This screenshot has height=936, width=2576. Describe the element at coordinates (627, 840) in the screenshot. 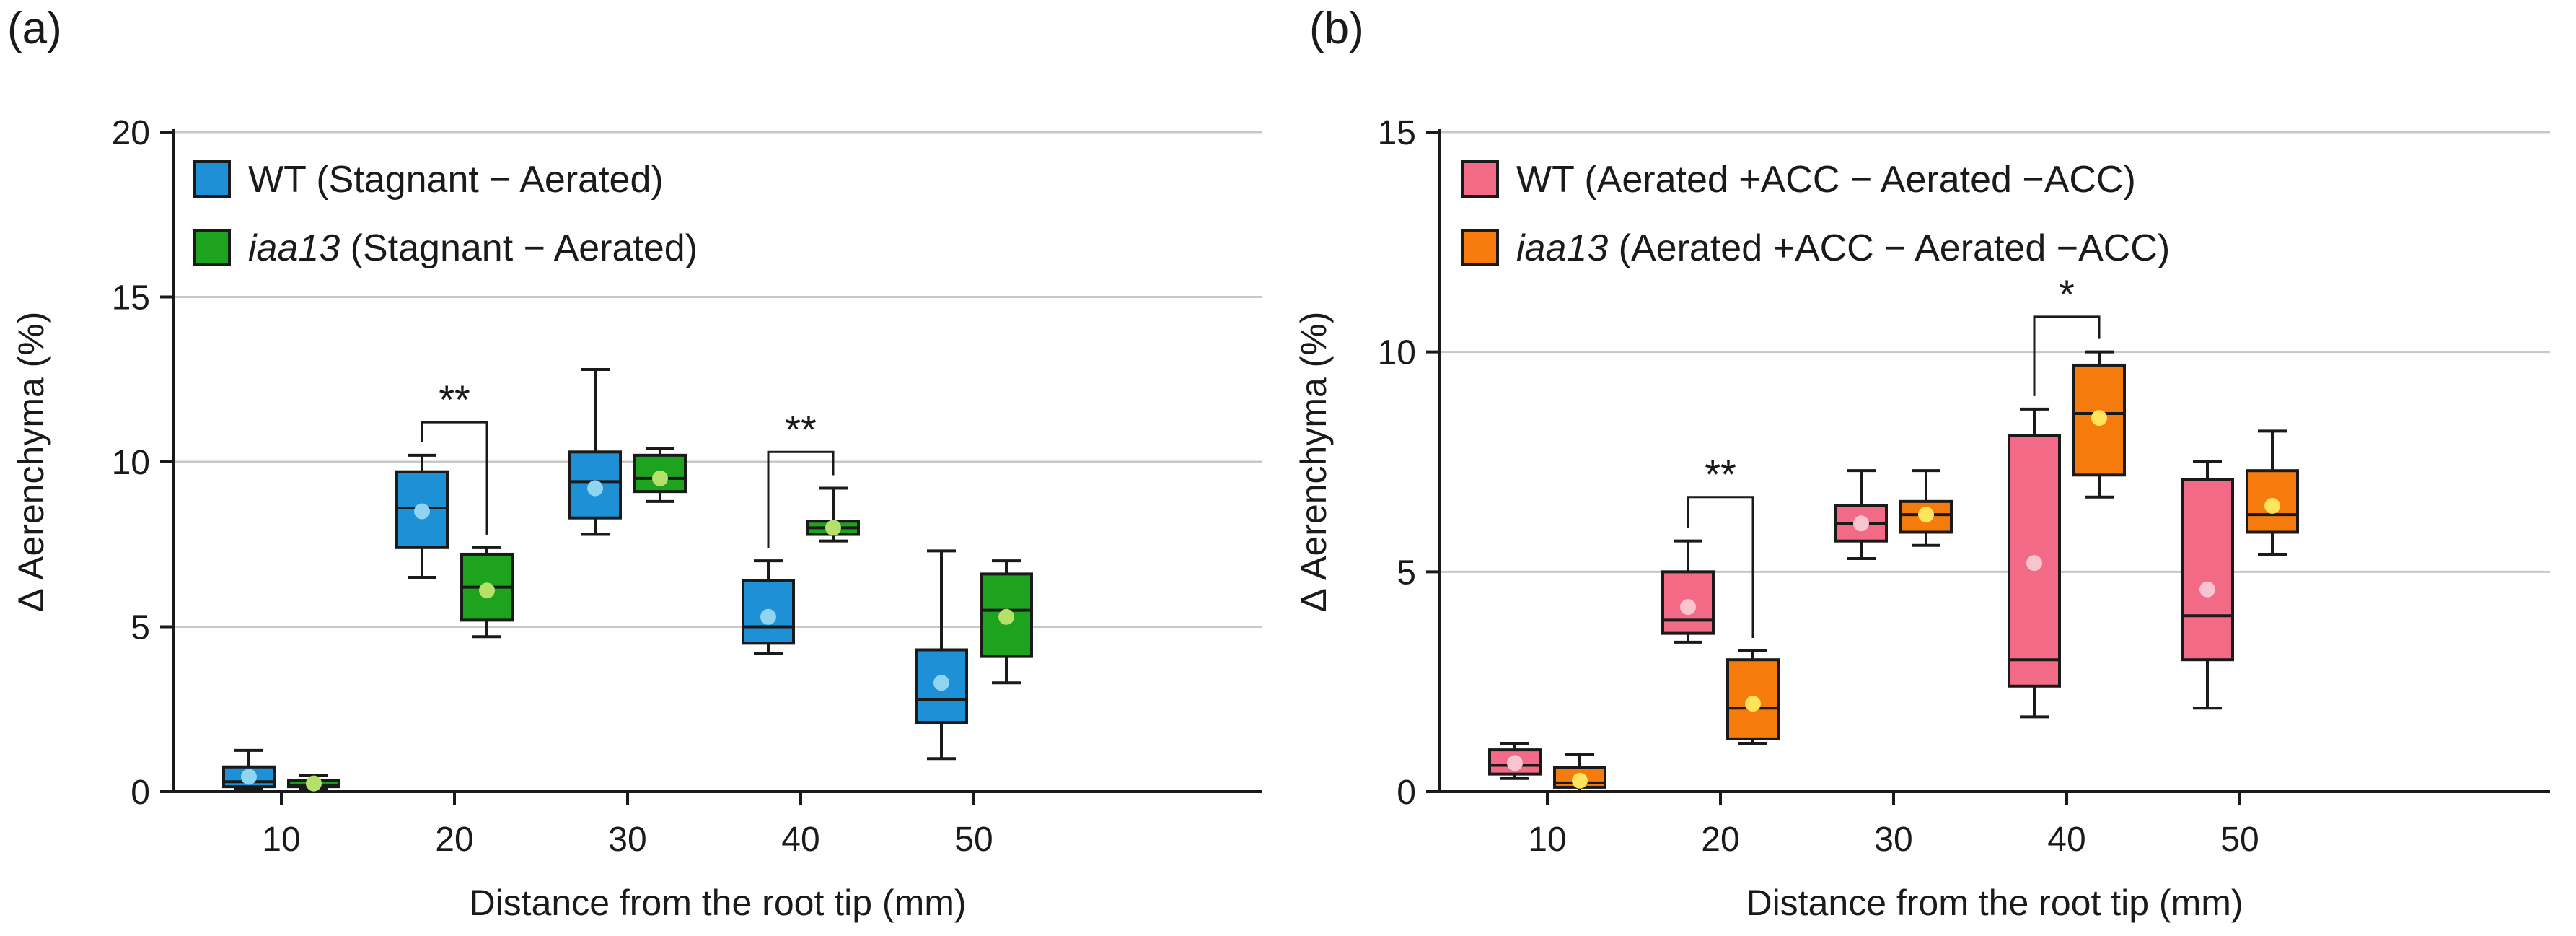

I see `panel-a-x-tick-label: 30` at that location.